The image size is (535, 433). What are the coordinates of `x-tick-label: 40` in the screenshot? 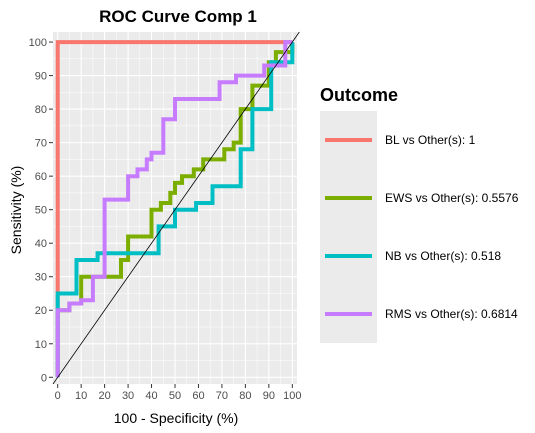 It's located at (151, 396).